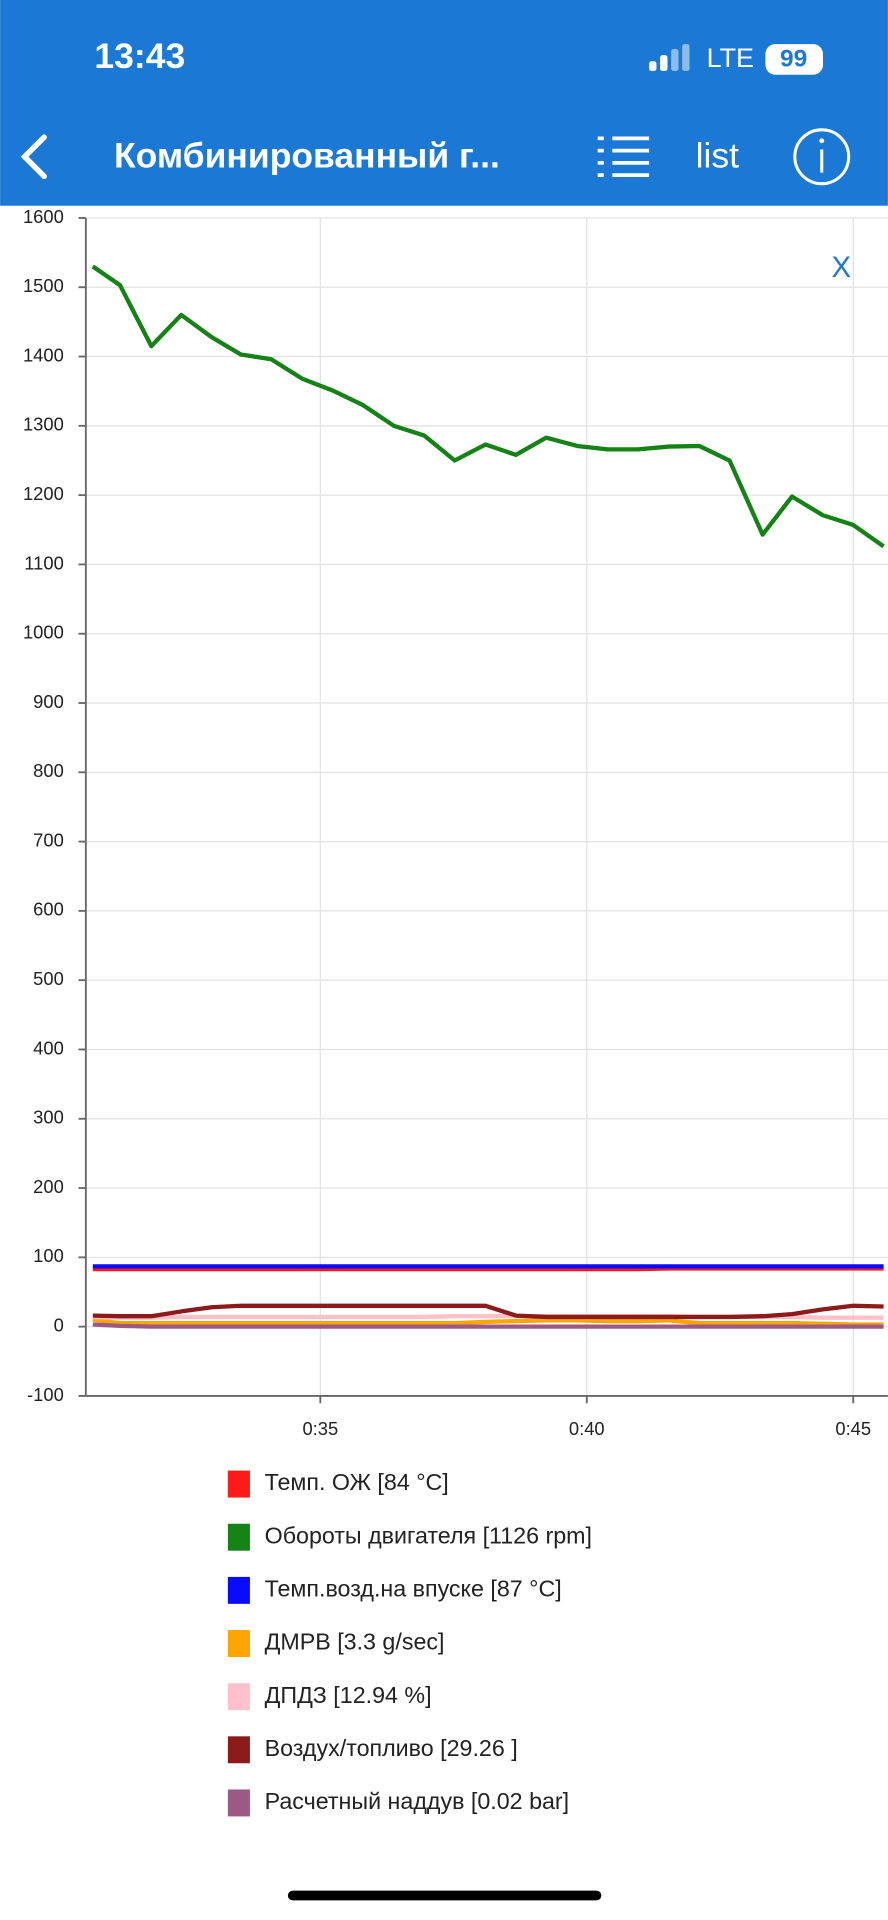 The image size is (888, 1920). I want to click on legend-label: Воздух/топливо [29.26 ], so click(391, 1748).